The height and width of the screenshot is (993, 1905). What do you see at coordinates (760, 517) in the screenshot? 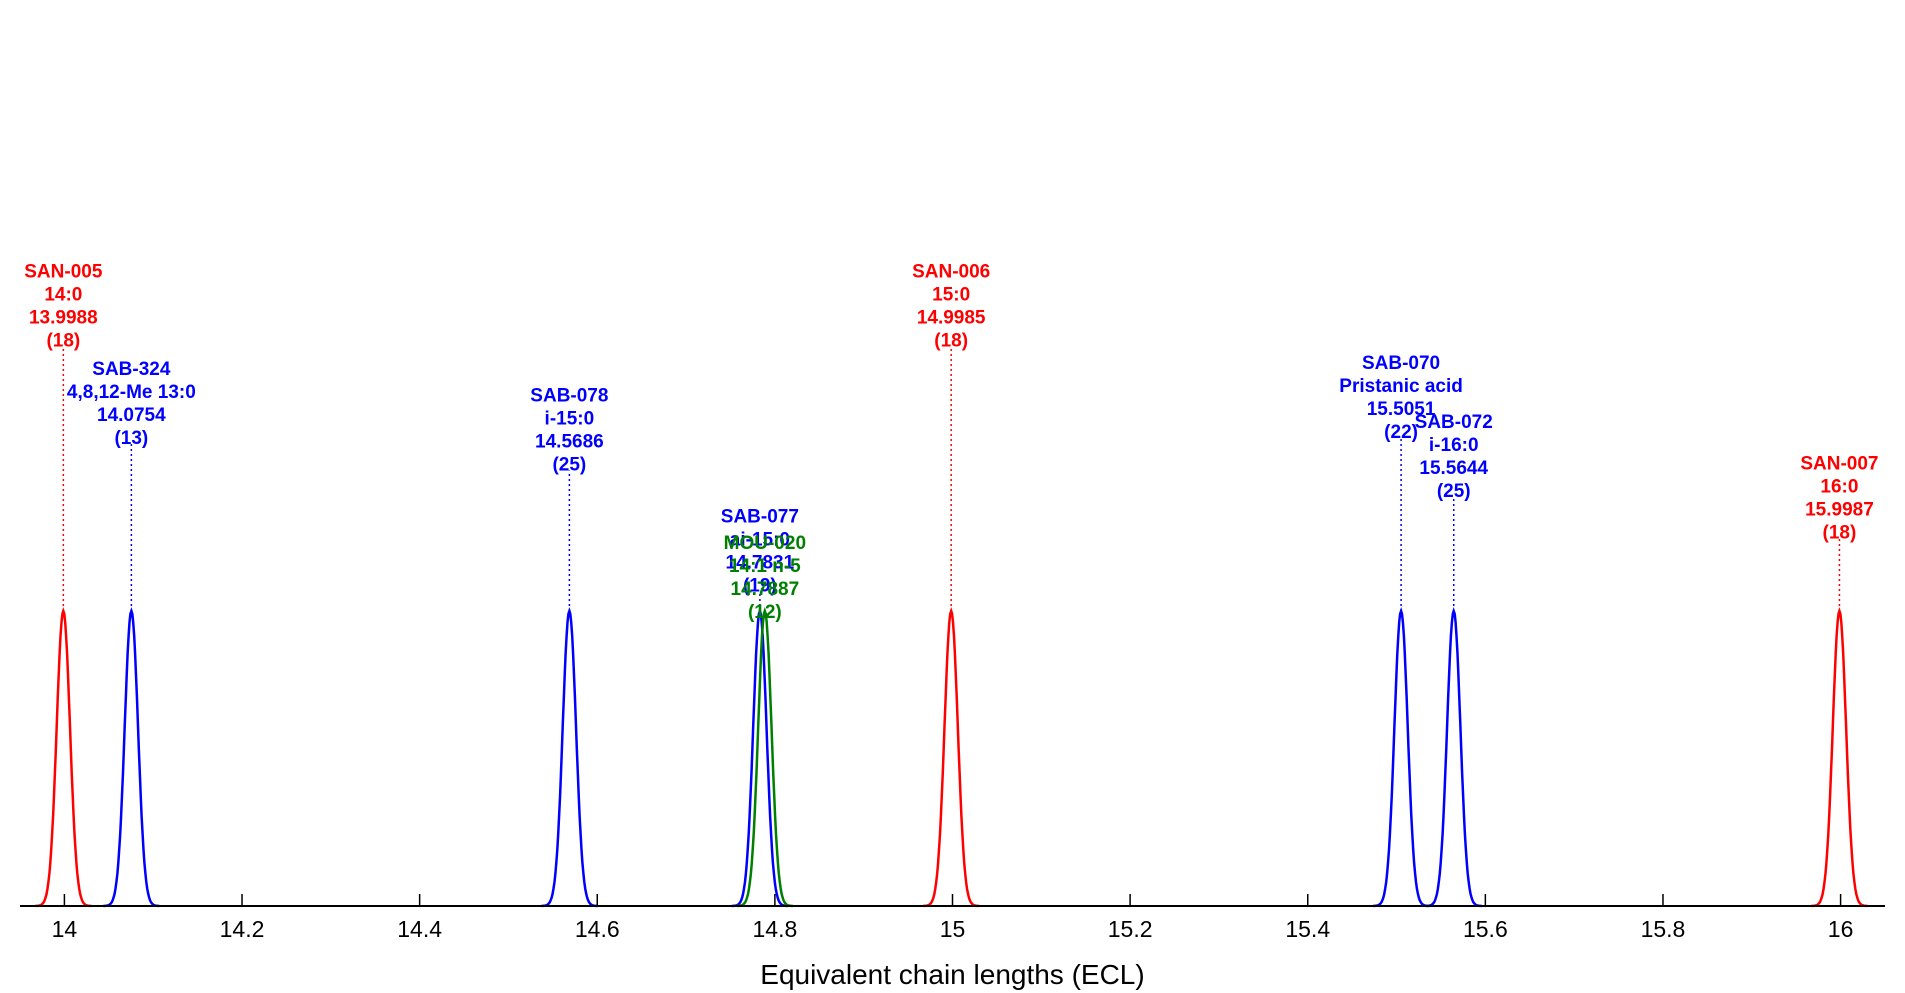
I see `peak-label-code: SAB-077` at bounding box center [760, 517].